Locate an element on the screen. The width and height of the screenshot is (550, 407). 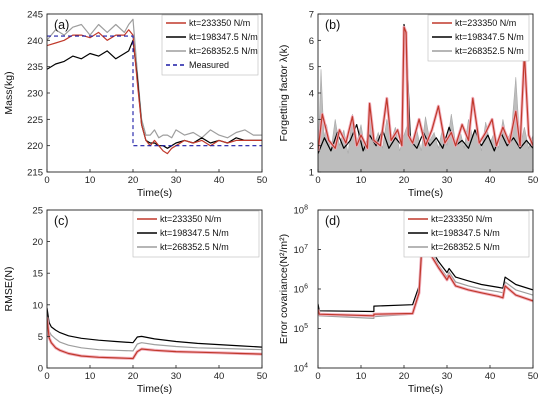
y-tick-label: 7 is located at coordinates (311, 15).